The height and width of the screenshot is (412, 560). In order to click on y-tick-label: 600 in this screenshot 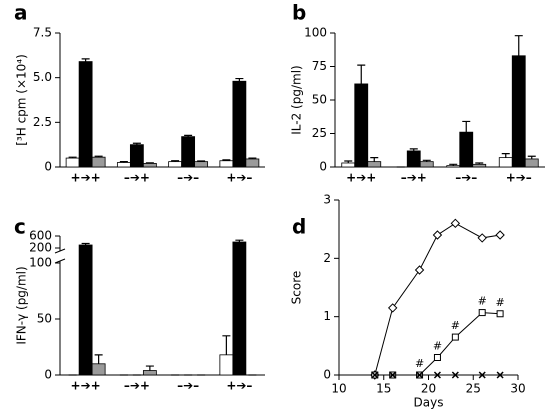, I will do `click(40, 236)`.